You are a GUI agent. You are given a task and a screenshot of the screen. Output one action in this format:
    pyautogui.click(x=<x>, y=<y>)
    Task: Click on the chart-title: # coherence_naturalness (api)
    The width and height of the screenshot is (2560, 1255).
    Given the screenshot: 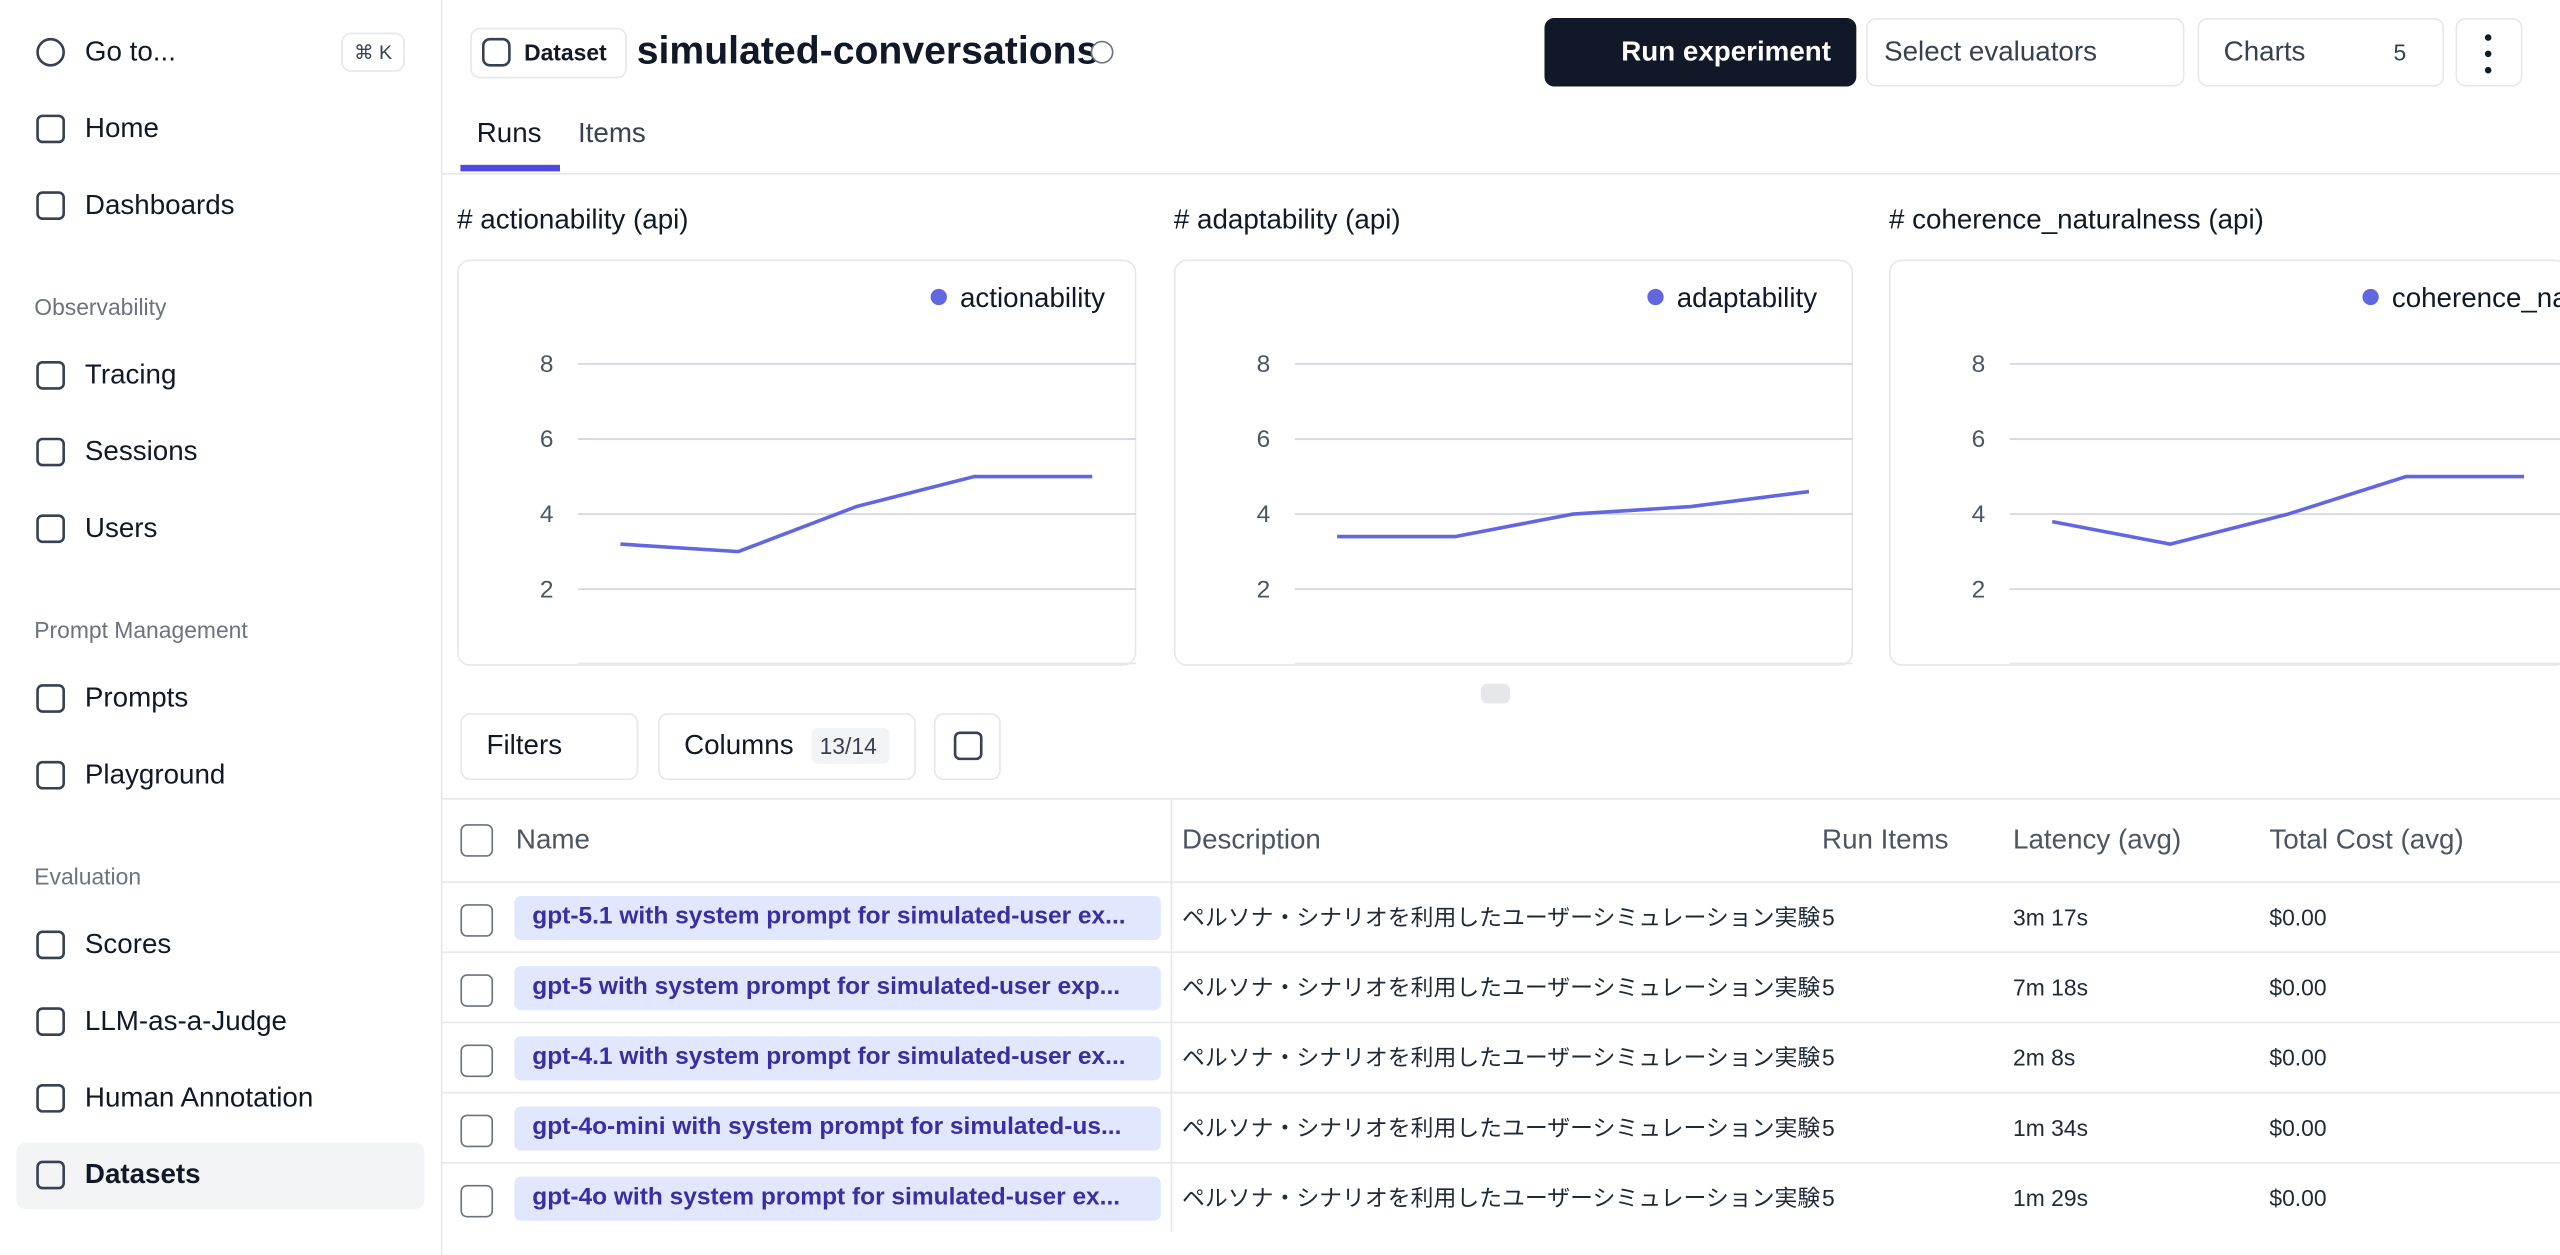 What is the action you would take?
    pyautogui.click(x=2076, y=219)
    